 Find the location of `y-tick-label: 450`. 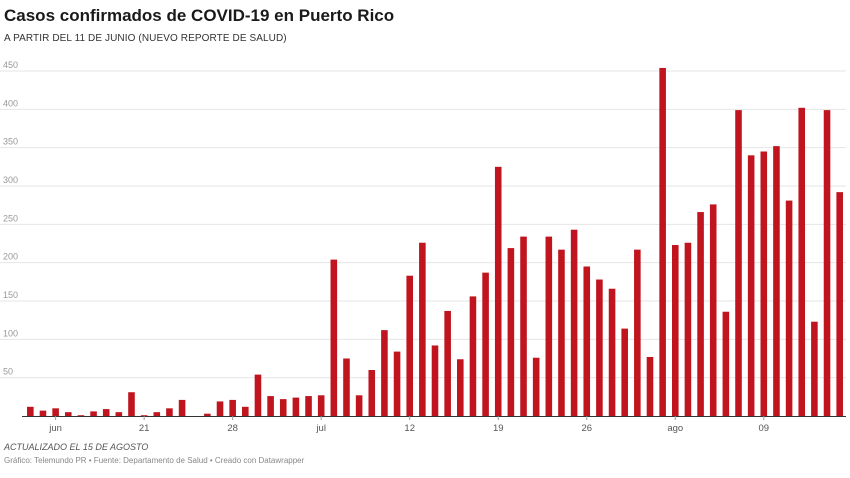

y-tick-label: 450 is located at coordinates (10, 65).